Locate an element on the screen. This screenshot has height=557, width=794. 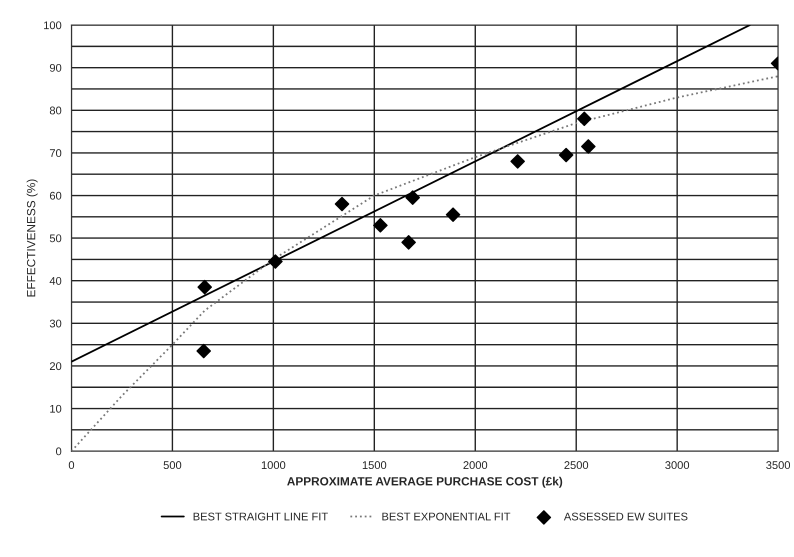
legend-label: ASSESSED EW SUITES is located at coordinates (626, 516).